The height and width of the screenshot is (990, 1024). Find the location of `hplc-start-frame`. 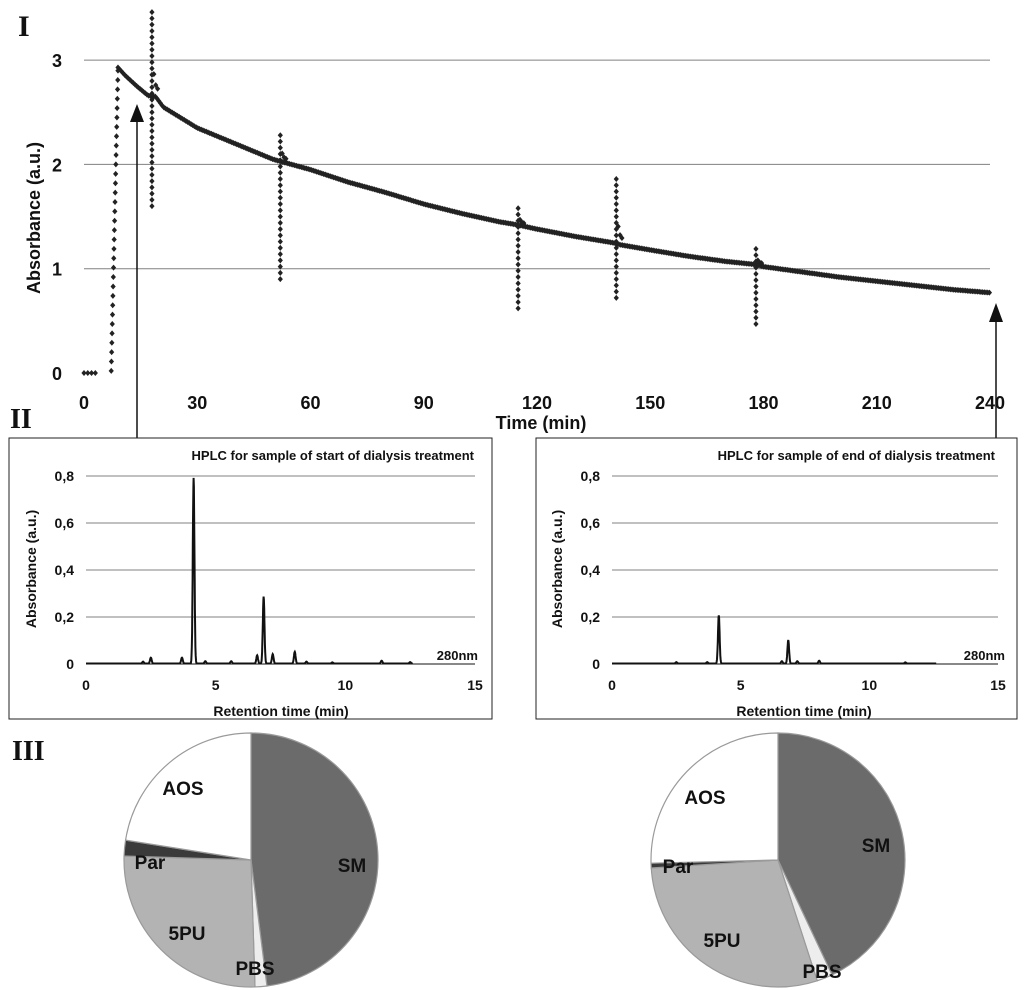

hplc-start-frame is located at coordinates (250, 578).